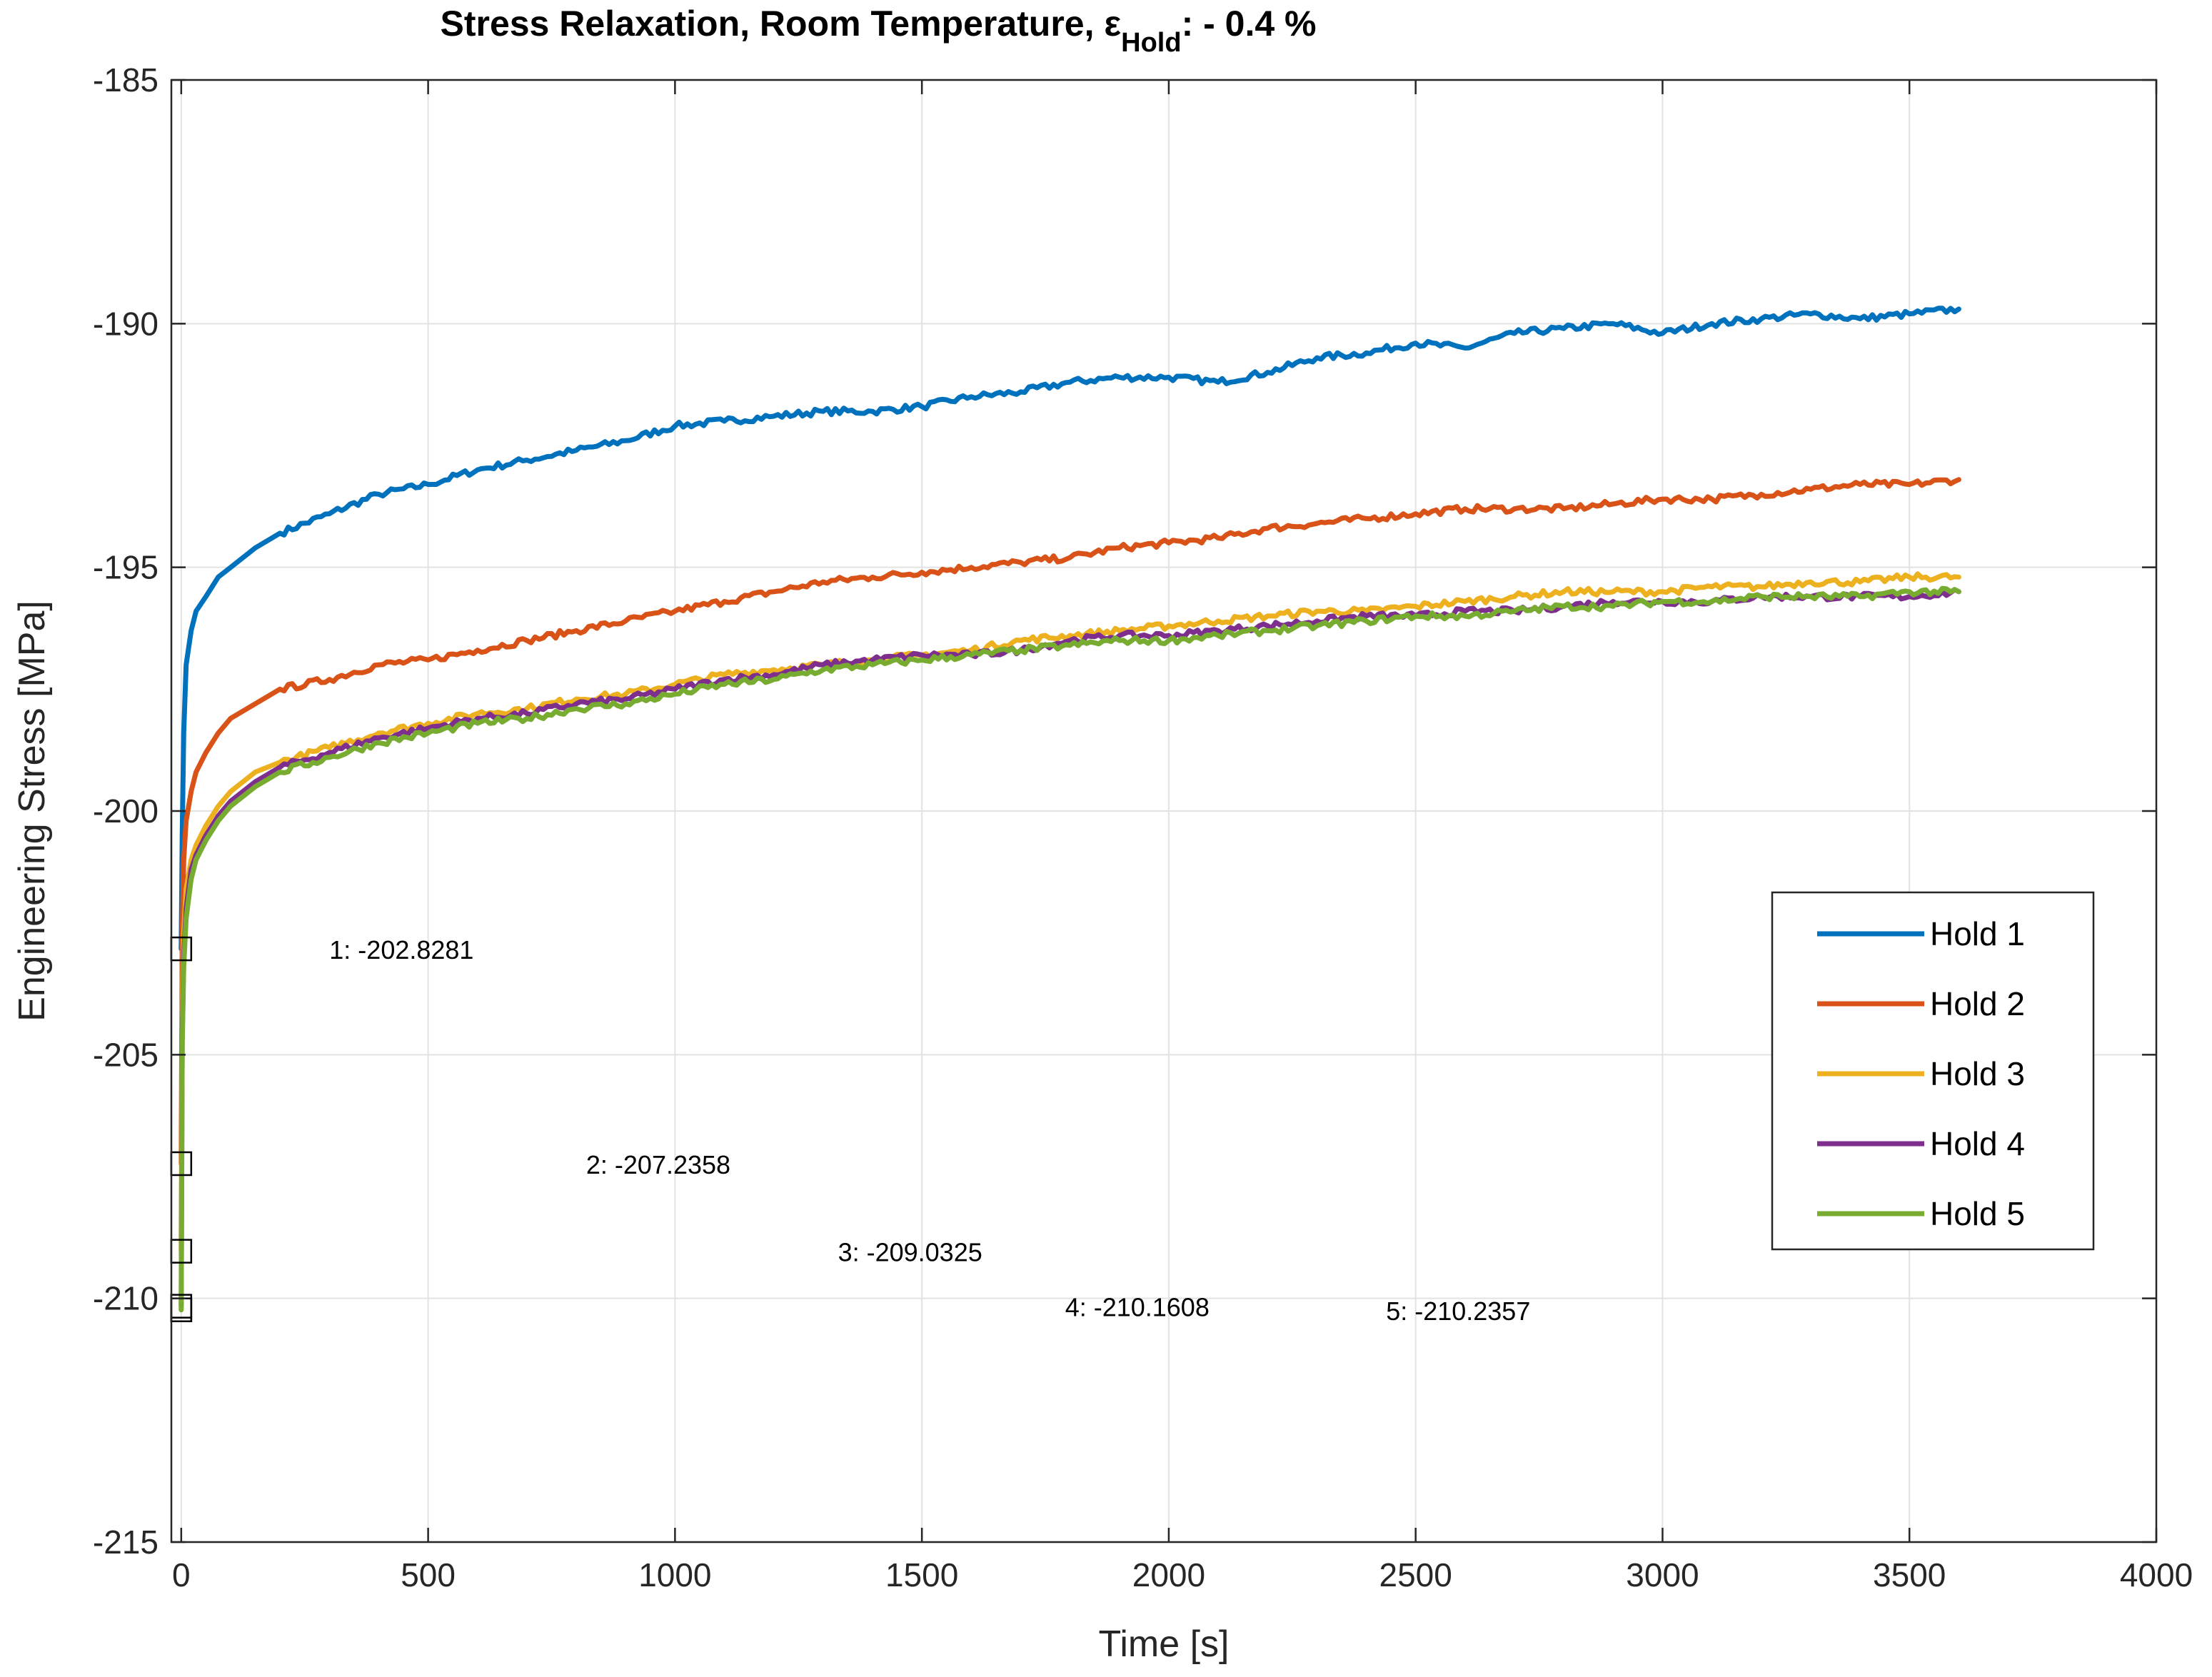 The height and width of the screenshot is (1677, 2212). Describe the element at coordinates (658, 1164) in the screenshot. I see `data-annotation-2: 2: -207.2358` at that location.